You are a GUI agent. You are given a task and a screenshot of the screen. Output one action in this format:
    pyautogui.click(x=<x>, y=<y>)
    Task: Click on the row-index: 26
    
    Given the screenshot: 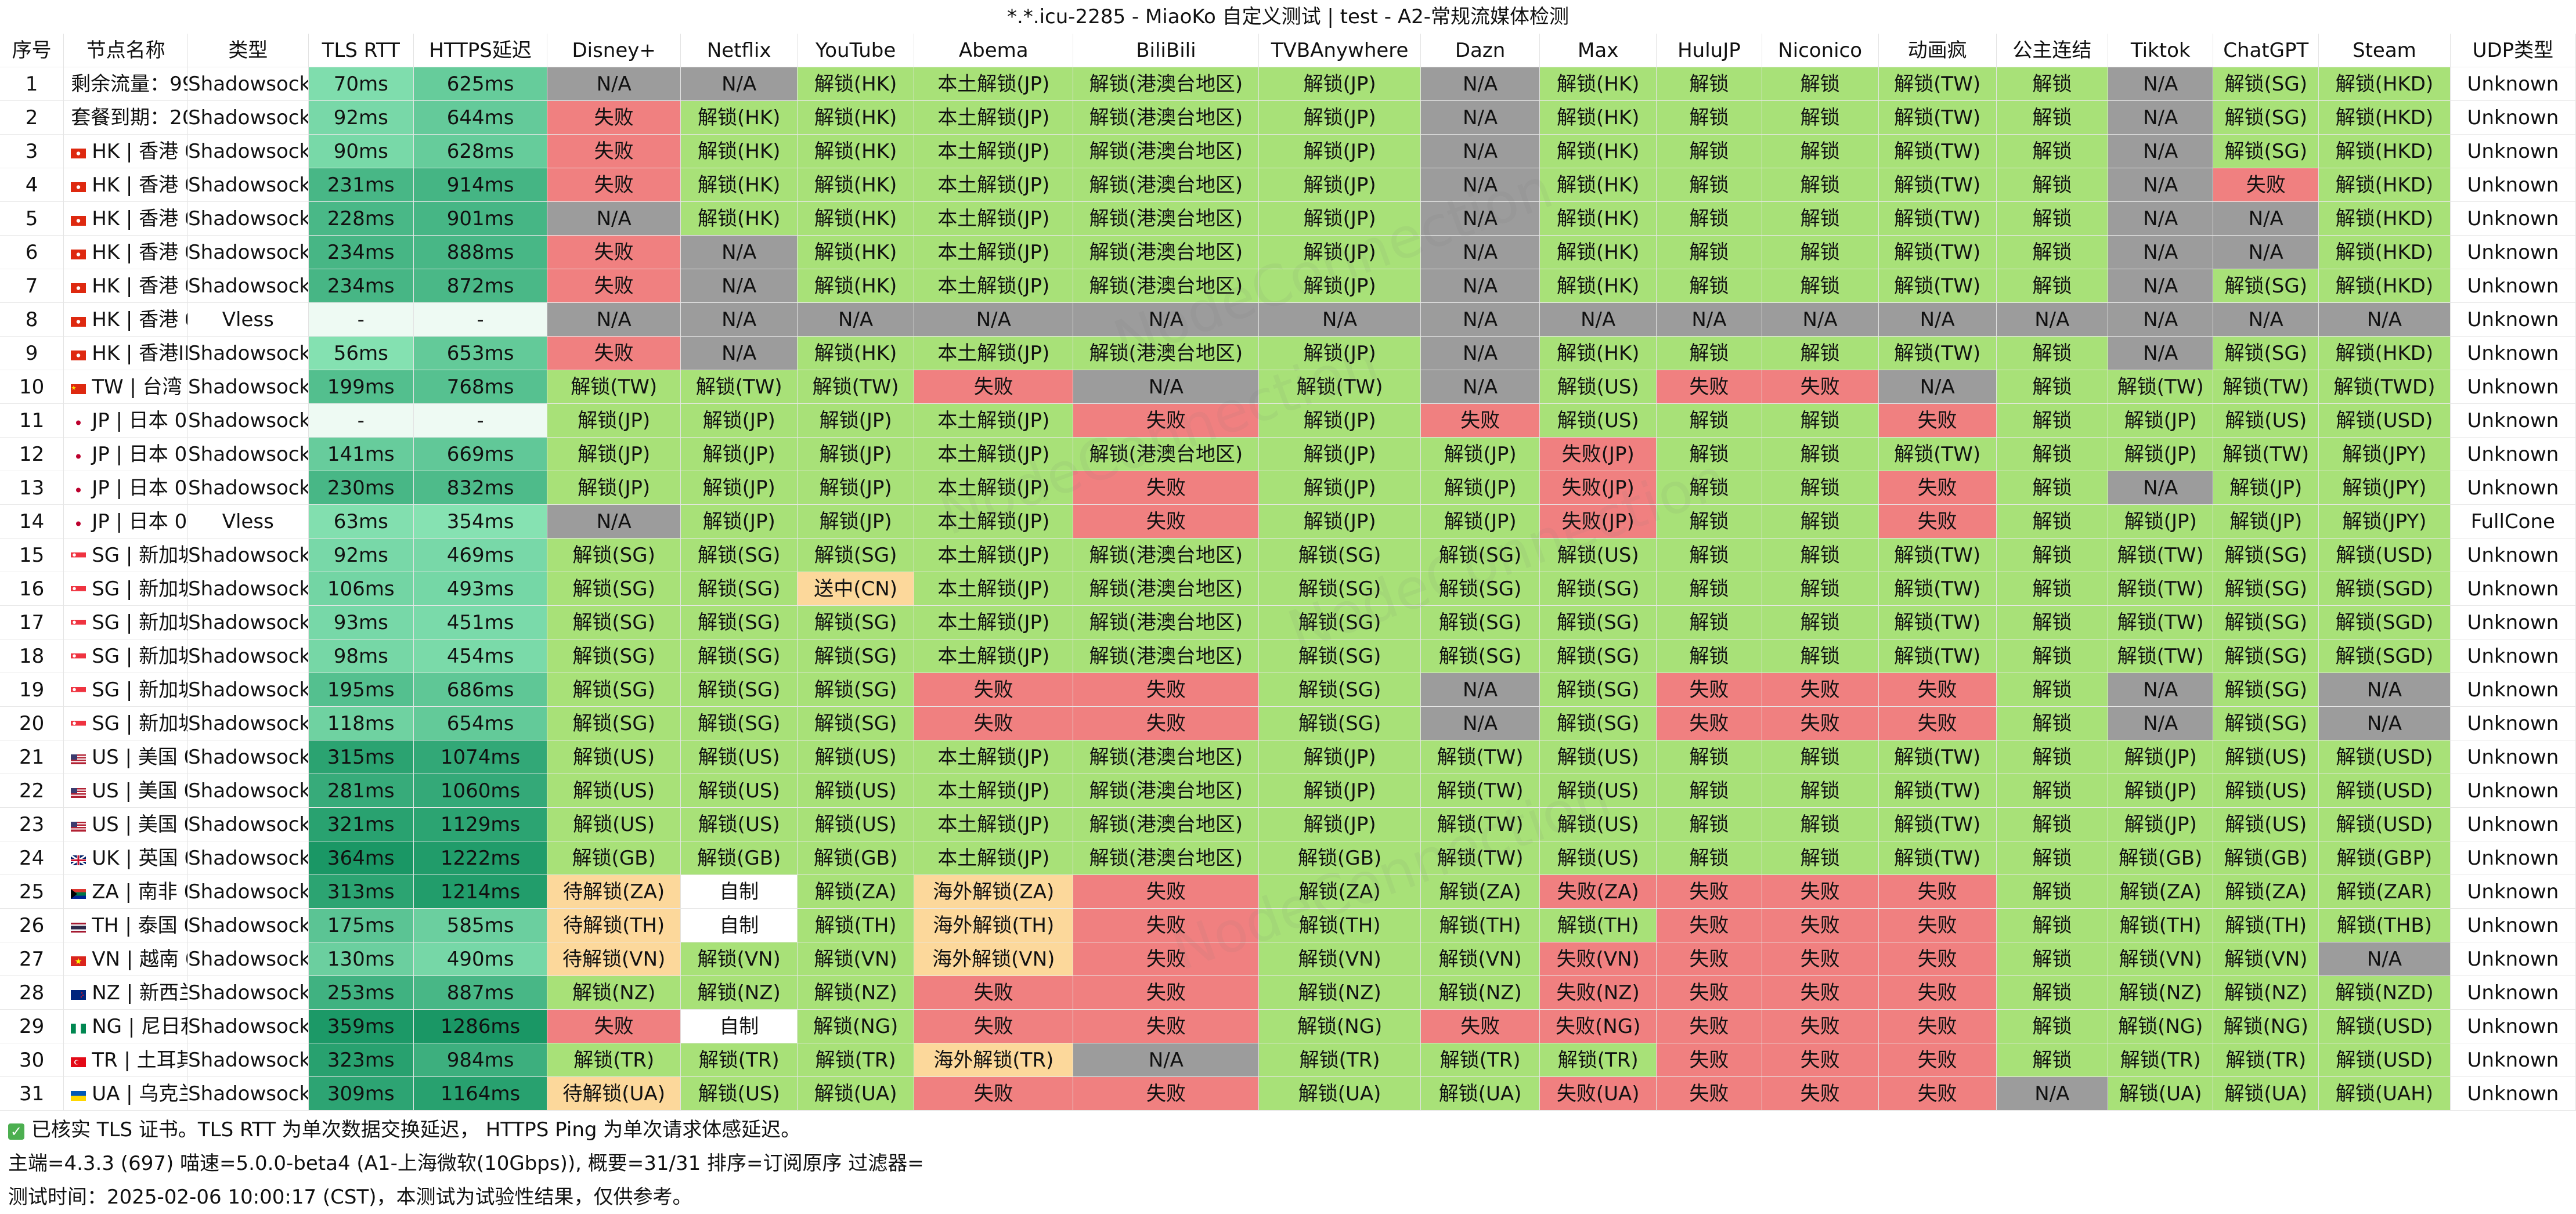 What is the action you would take?
    pyautogui.click(x=32, y=925)
    